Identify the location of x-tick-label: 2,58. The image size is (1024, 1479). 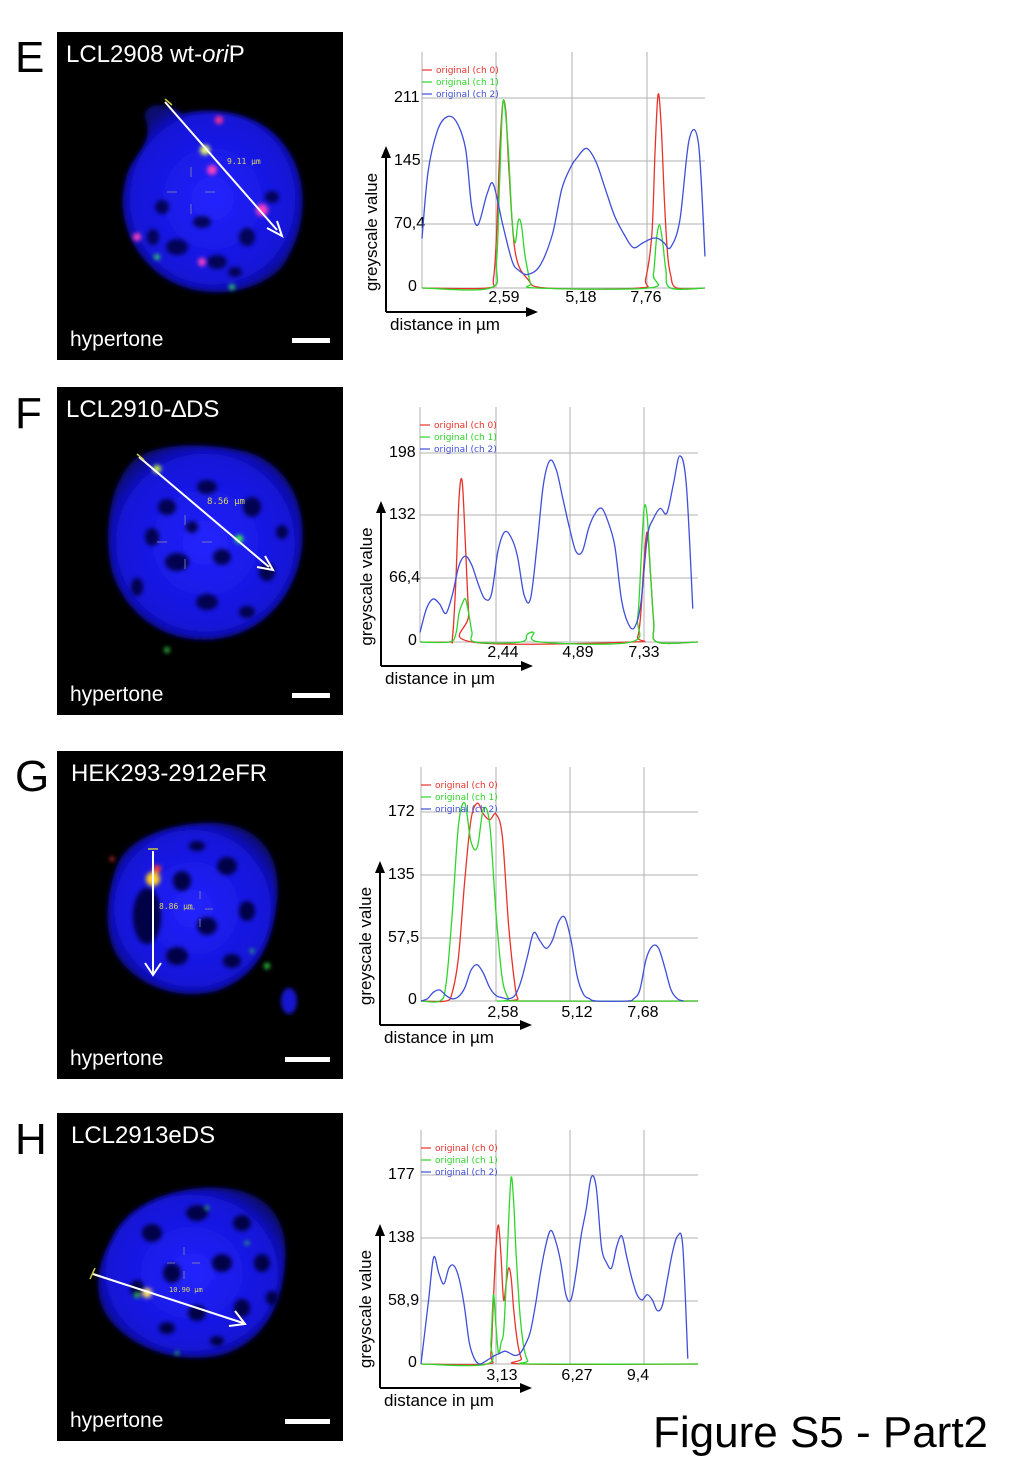
(502, 1012).